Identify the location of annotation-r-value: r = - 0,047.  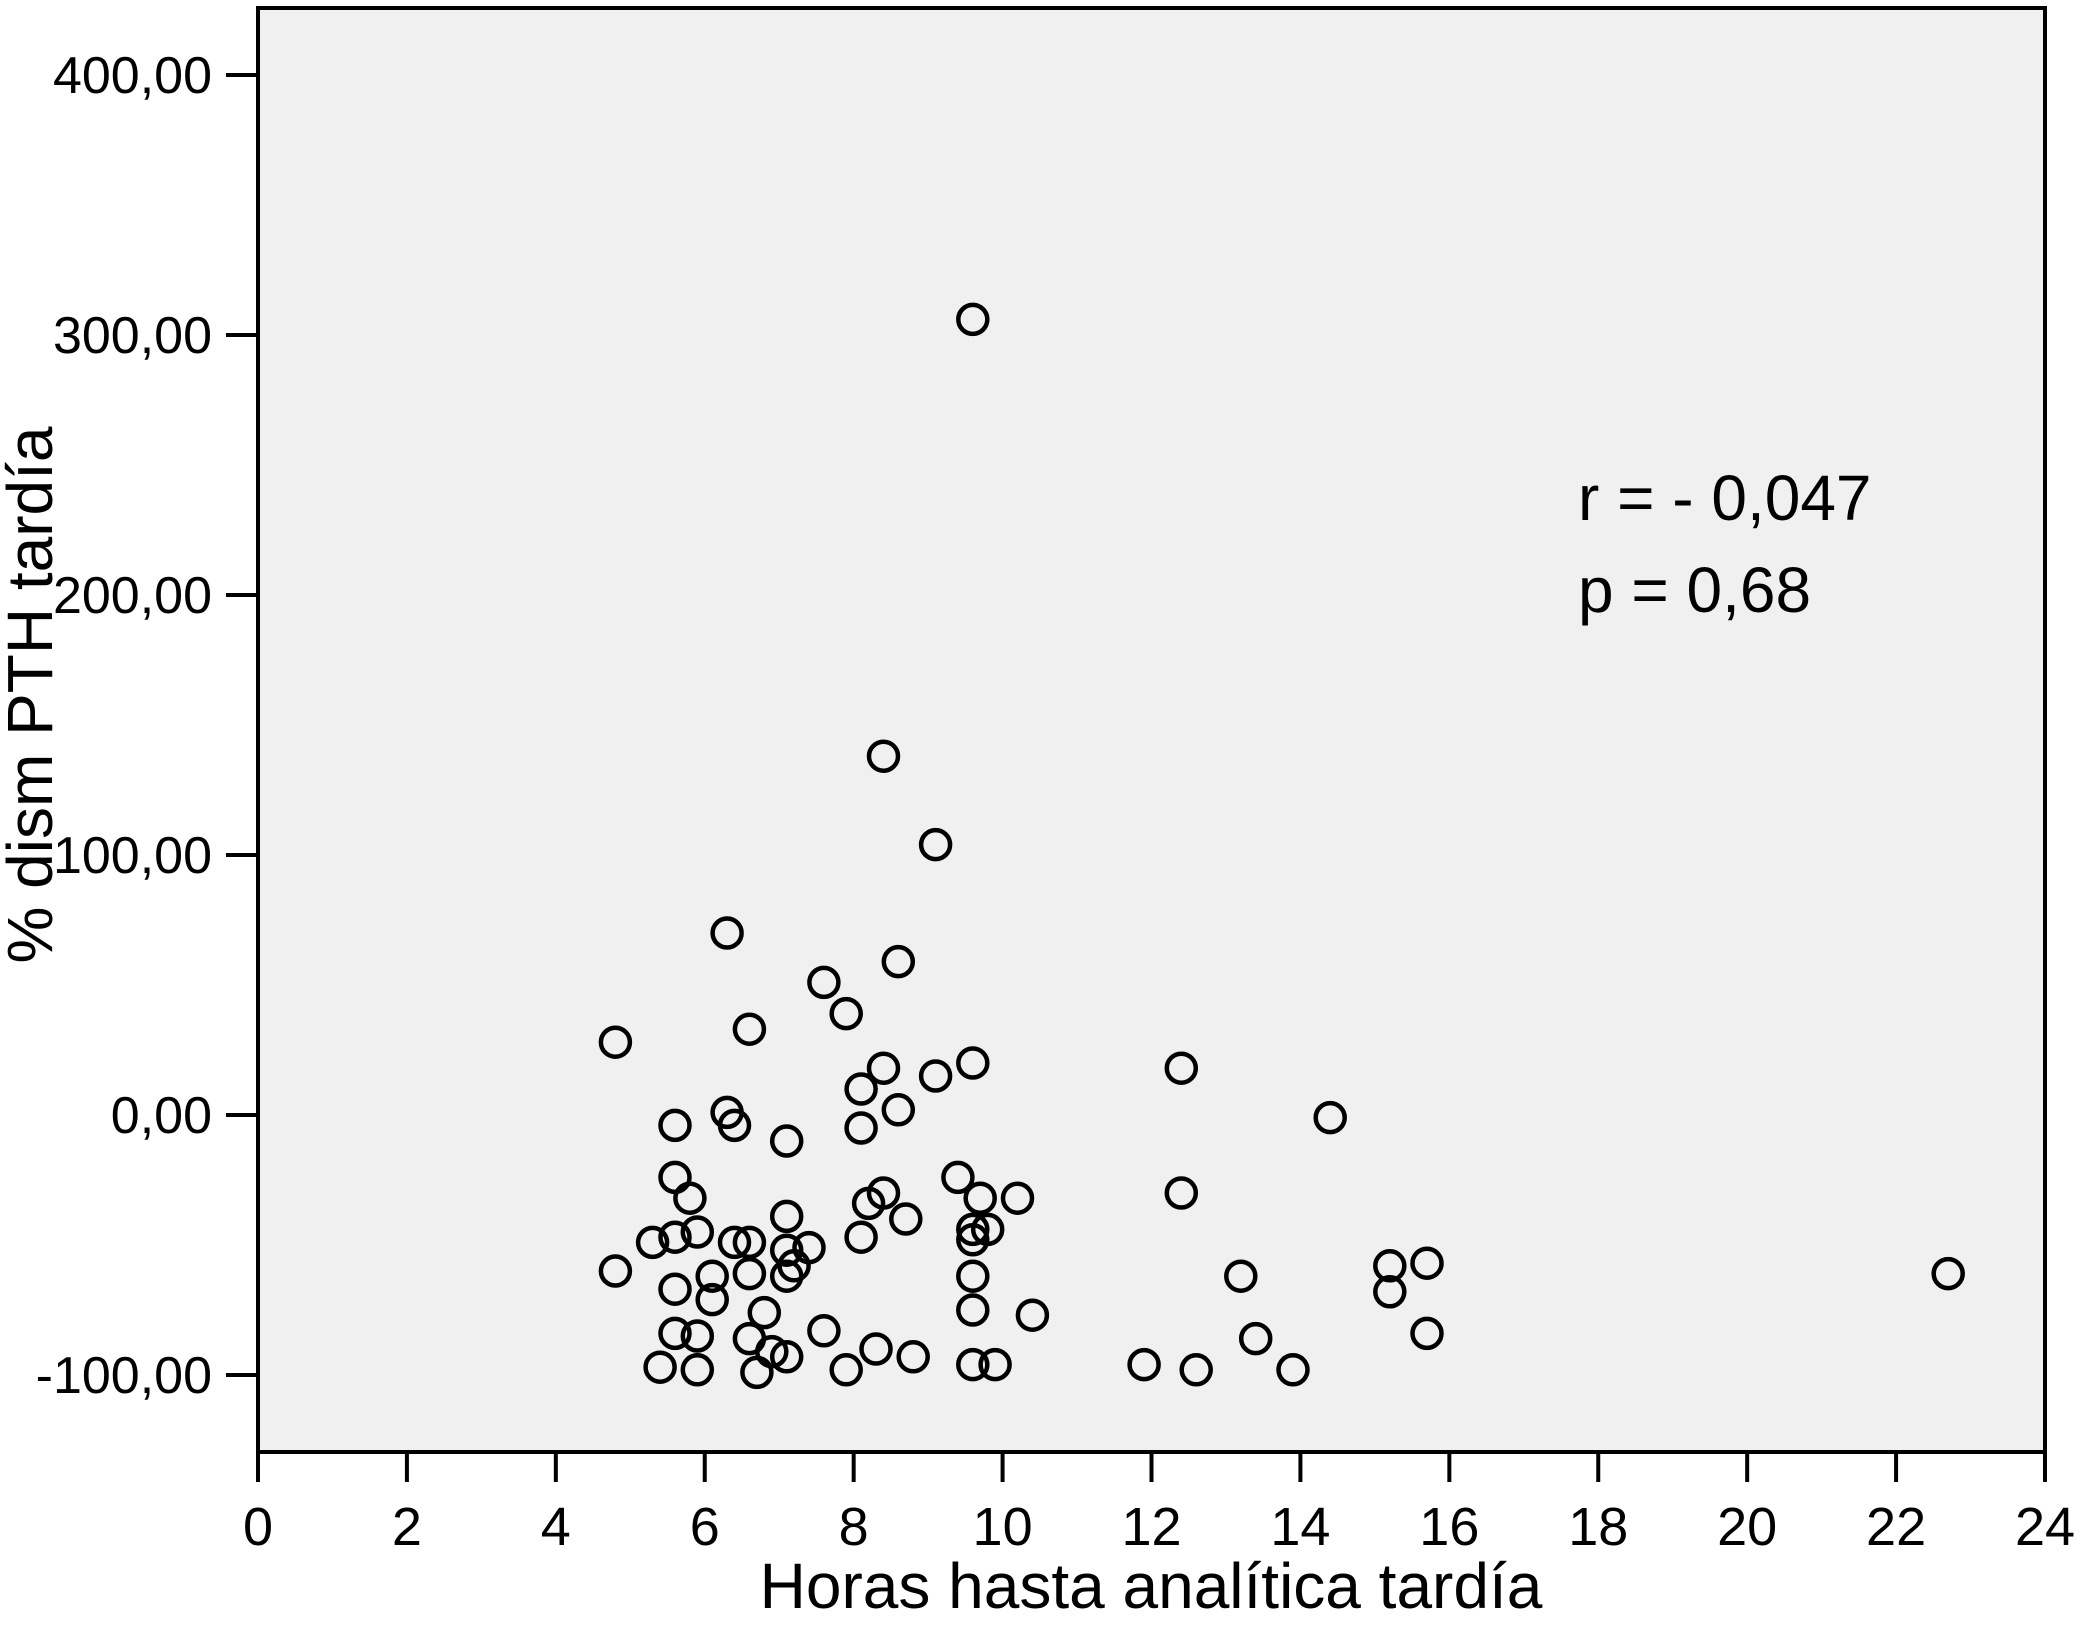
(1725, 498).